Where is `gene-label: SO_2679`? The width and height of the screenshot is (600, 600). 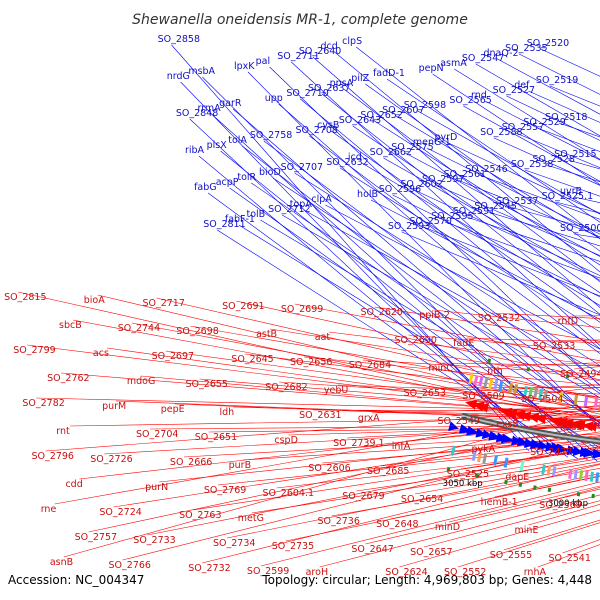
gene-label: SO_2679 is located at coordinates (363, 496).